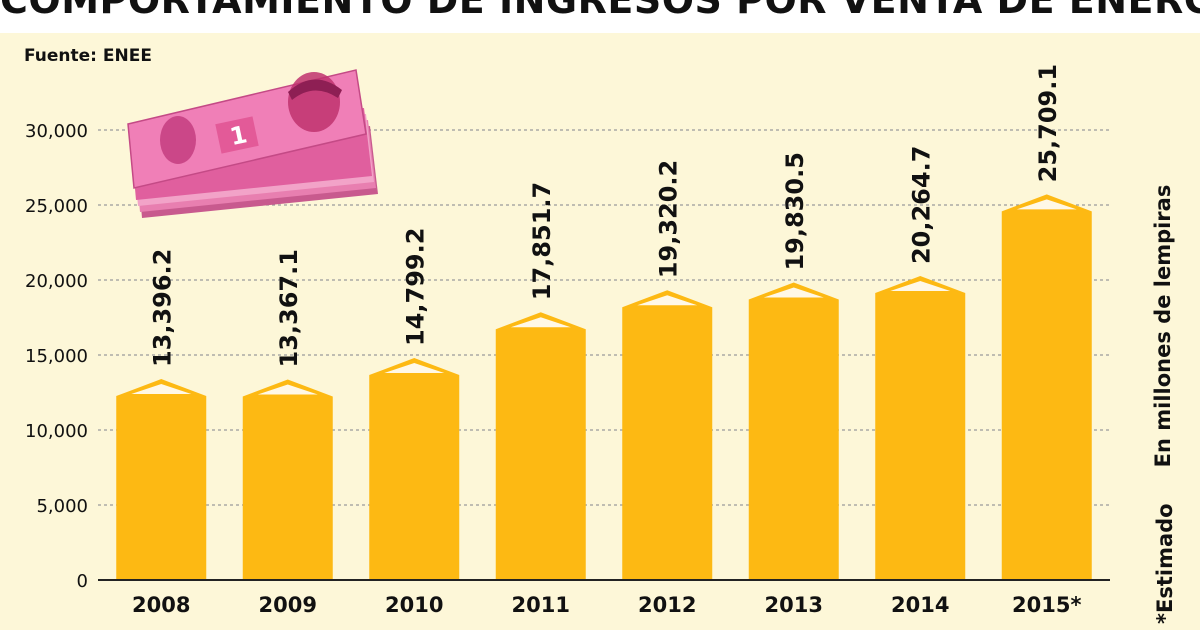 The width and height of the screenshot is (1200, 630). Describe the element at coordinates (541, 605) in the screenshot. I see `x-tick-label: 2011` at that location.